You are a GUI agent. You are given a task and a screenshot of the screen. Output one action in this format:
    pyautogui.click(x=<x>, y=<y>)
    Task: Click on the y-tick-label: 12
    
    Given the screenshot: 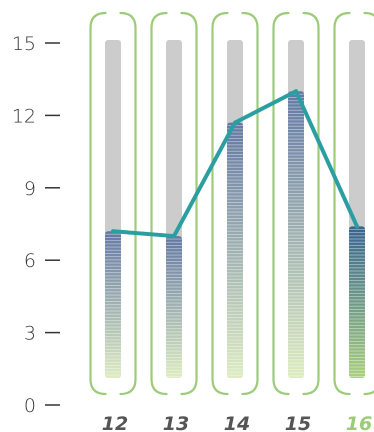 What is the action you would take?
    pyautogui.click(x=24, y=116)
    